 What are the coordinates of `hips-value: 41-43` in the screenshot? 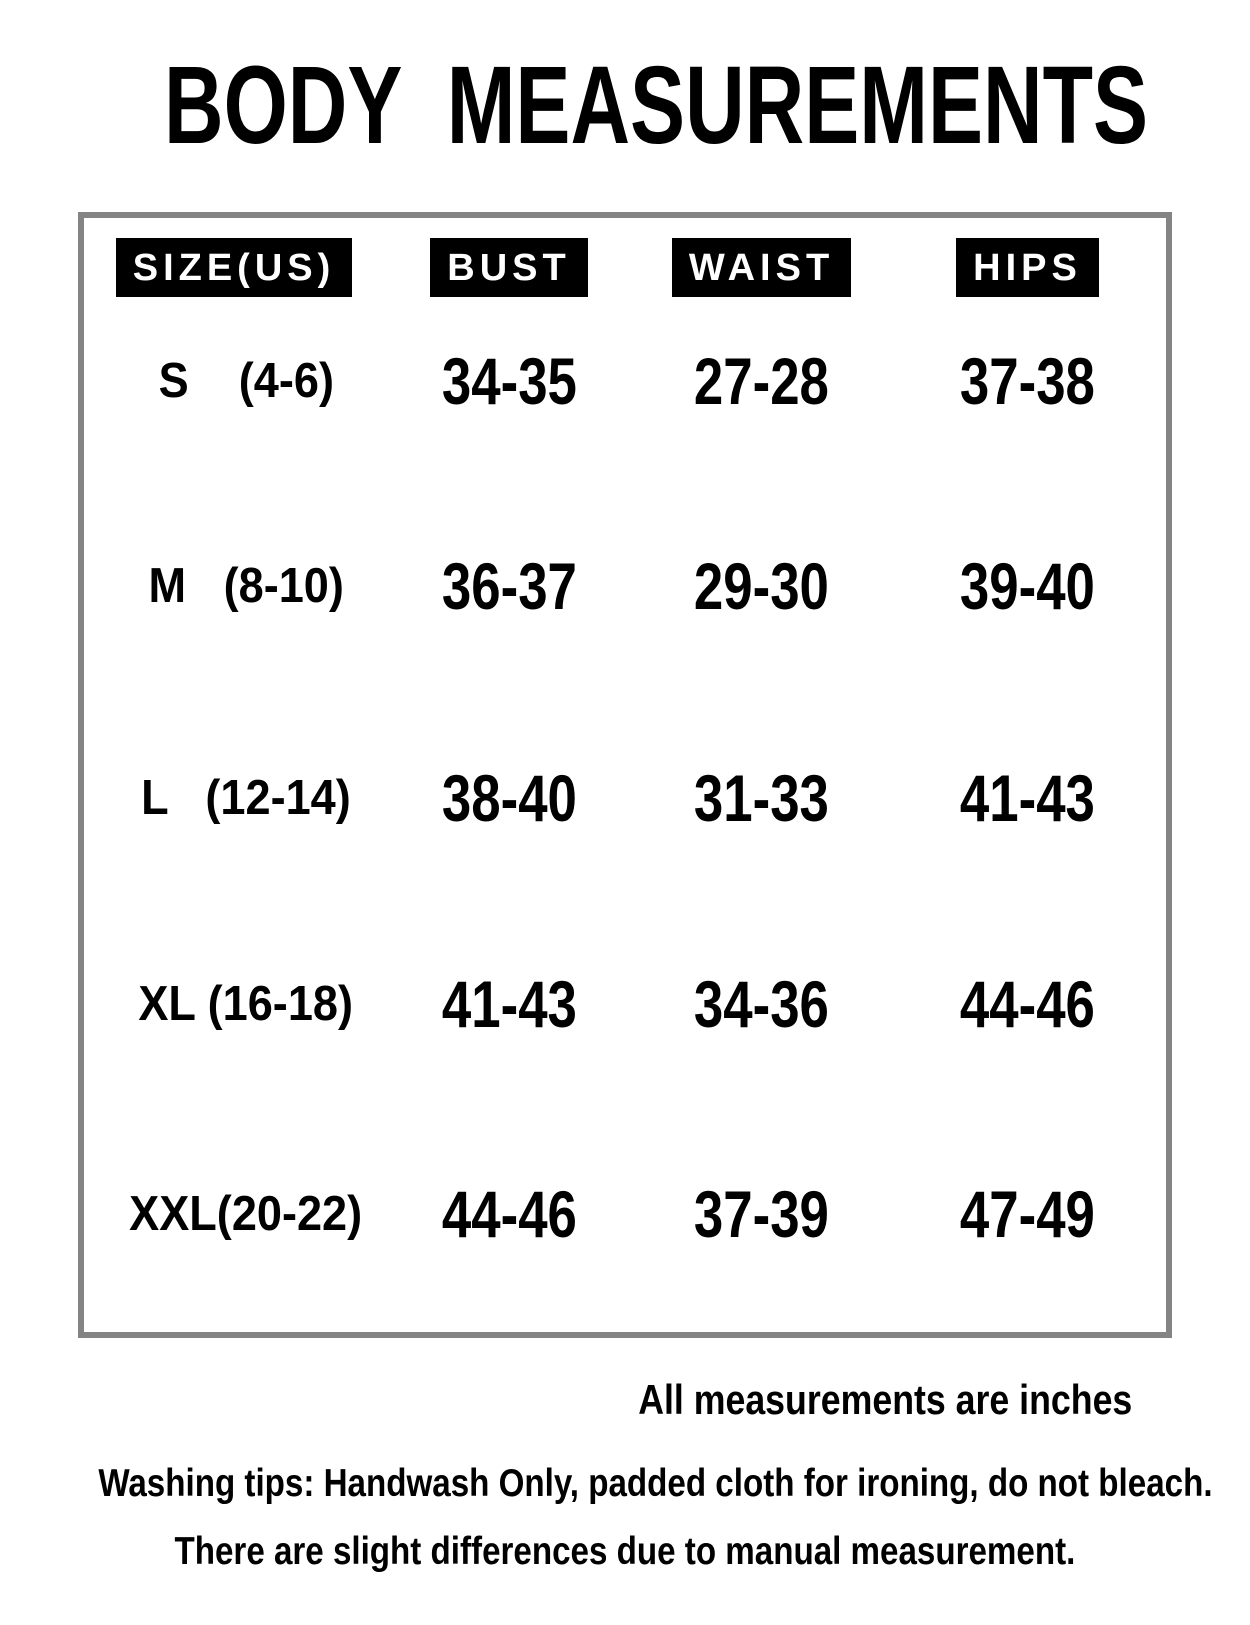 It's located at (1027, 798).